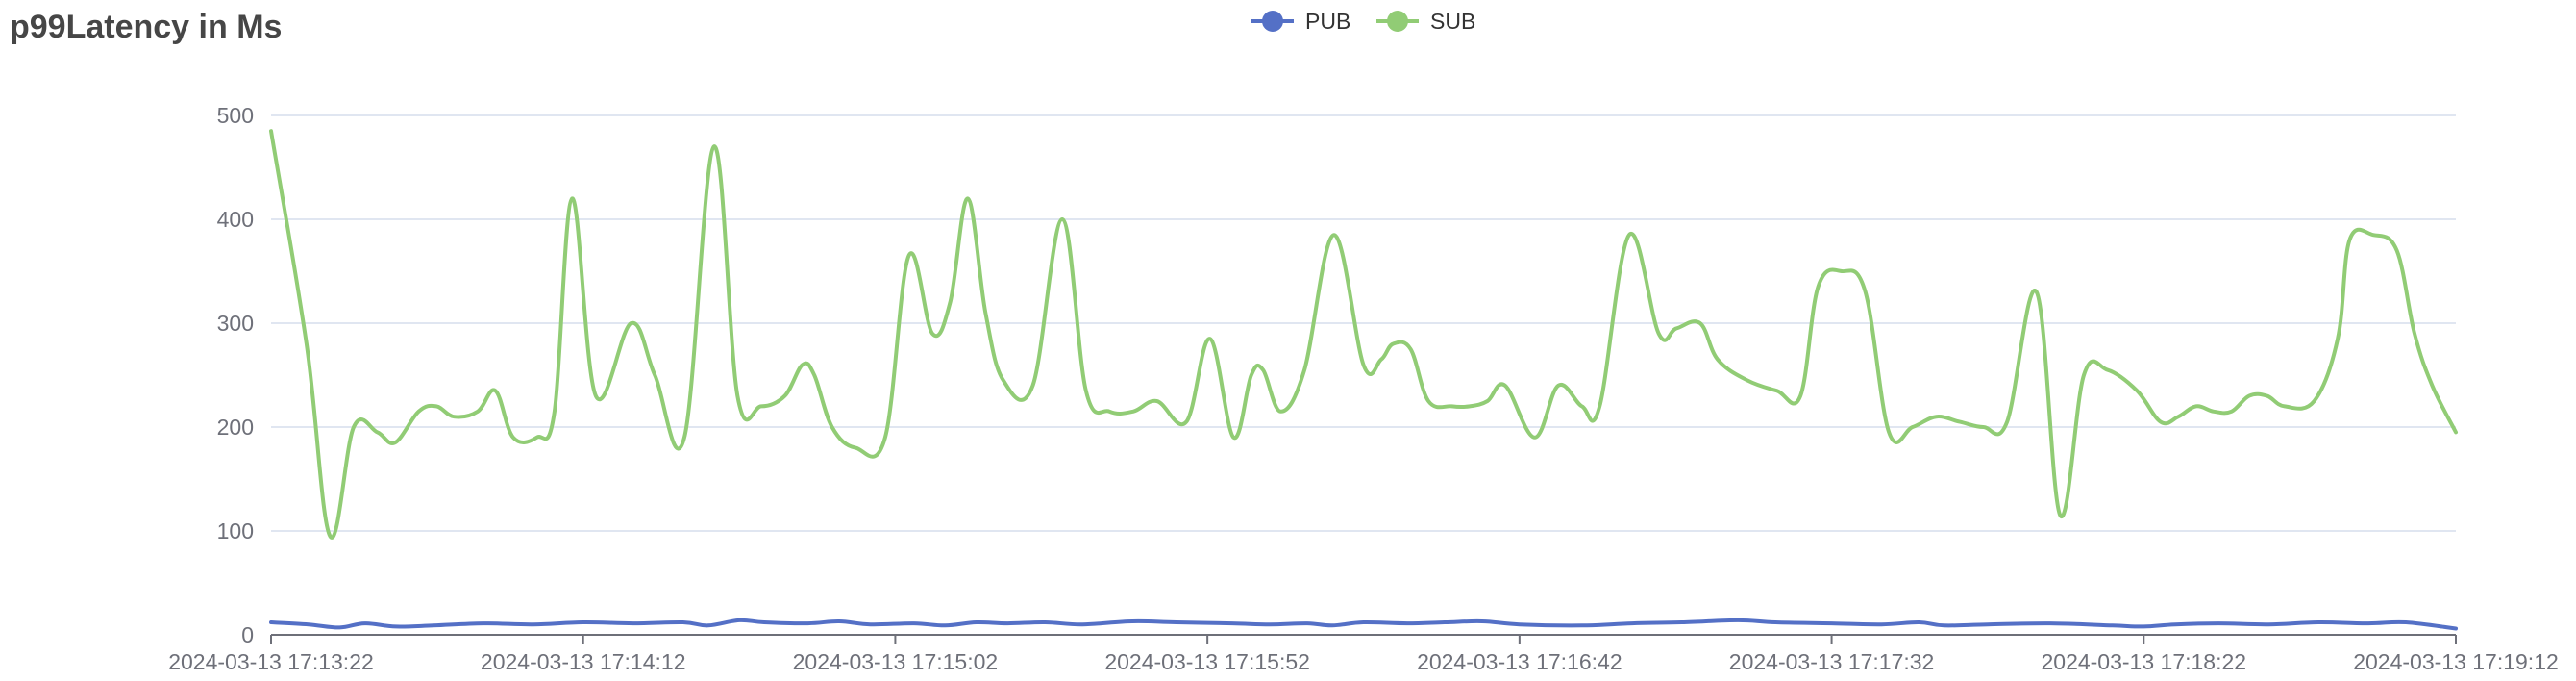 The width and height of the screenshot is (2576, 681). I want to click on x-tick-label: 2024-03-13 17:13:22, so click(271, 661).